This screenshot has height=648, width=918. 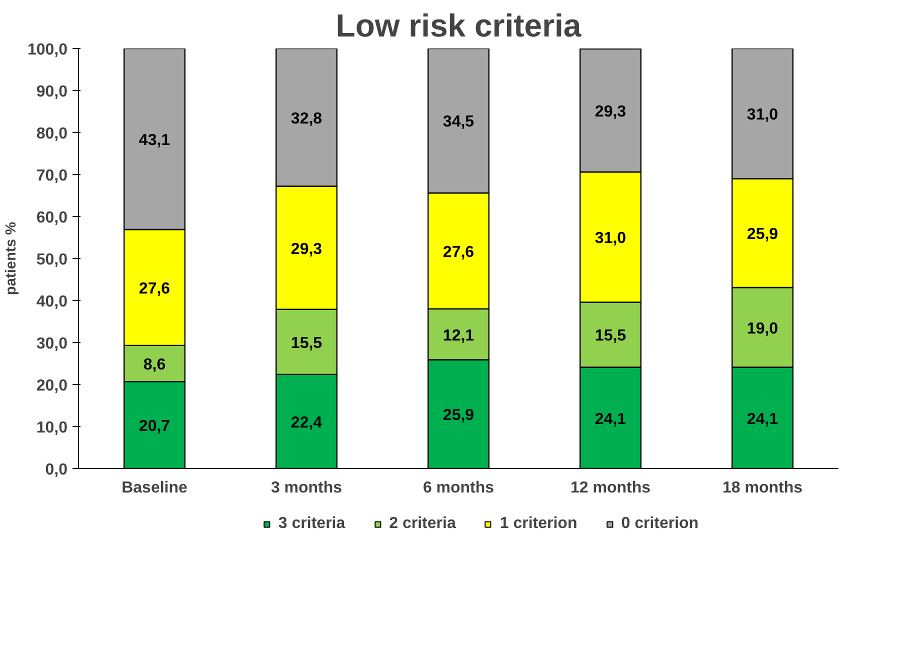 What do you see at coordinates (52, 344) in the screenshot?
I see `y-tick-label: 30,0` at bounding box center [52, 344].